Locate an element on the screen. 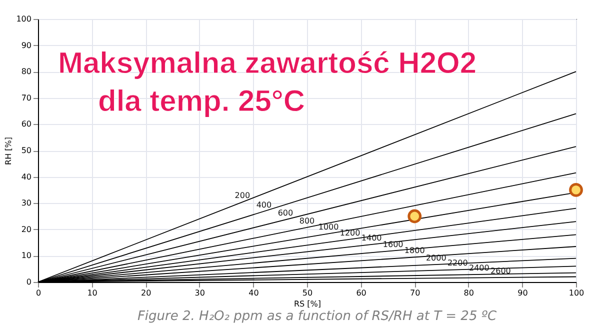  series-label: 200 is located at coordinates (242, 195).